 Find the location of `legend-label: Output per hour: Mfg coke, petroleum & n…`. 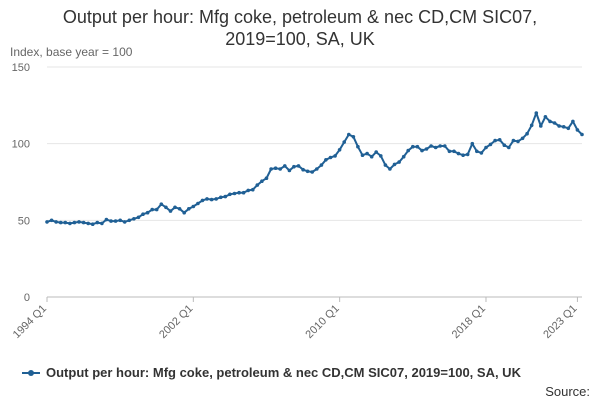

legend-label: Output per hour: Mfg coke, petroleum & n… is located at coordinates (283, 372).